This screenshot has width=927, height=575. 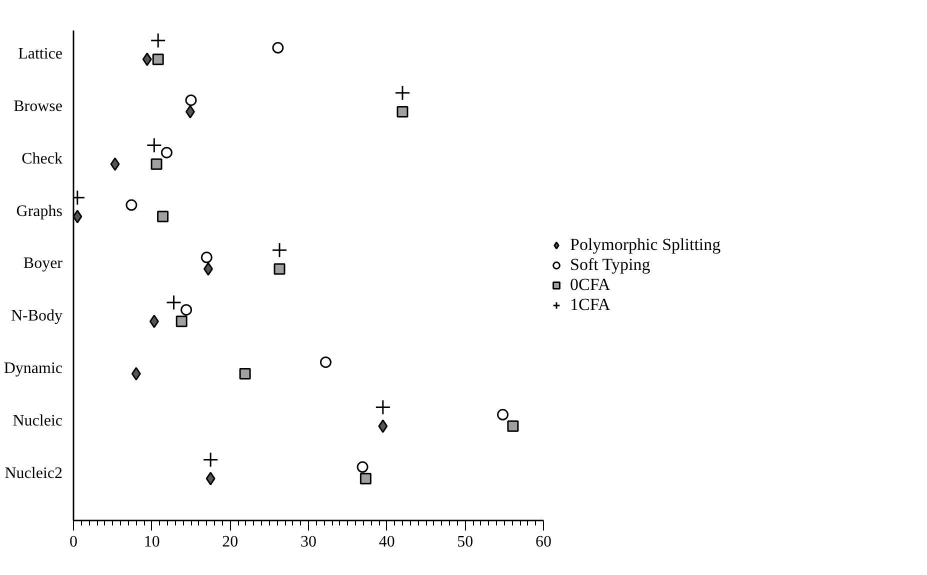 What do you see at coordinates (33, 473) in the screenshot?
I see `y-tick-label: Nucleic2` at bounding box center [33, 473].